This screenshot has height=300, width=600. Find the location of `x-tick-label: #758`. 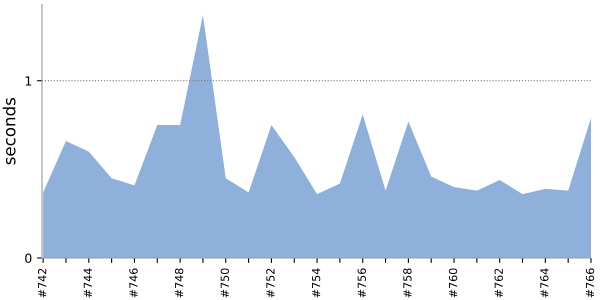

x-tick-label: #758 is located at coordinates (407, 283).